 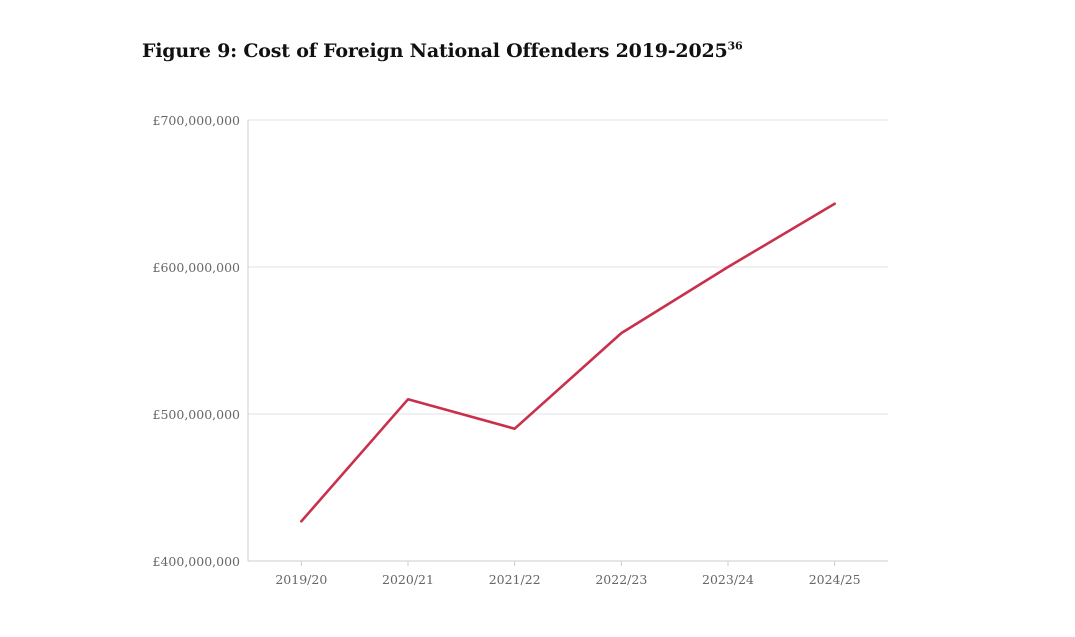 I want to click on y-tick-label: £400,000,000, so click(x=197, y=561).